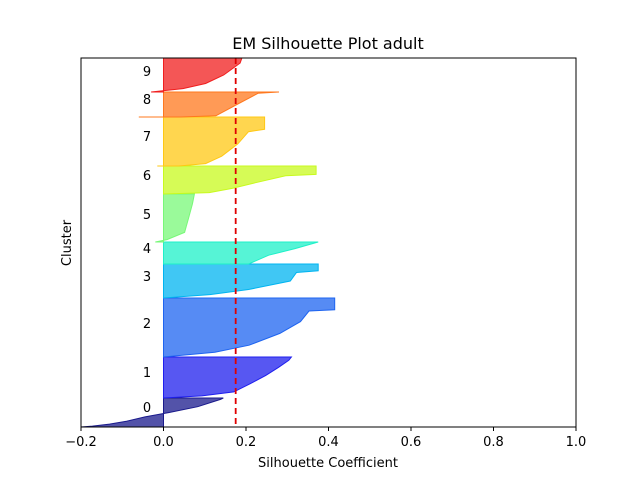  What do you see at coordinates (81, 442) in the screenshot?
I see `x-tick-label: −0.2` at bounding box center [81, 442].